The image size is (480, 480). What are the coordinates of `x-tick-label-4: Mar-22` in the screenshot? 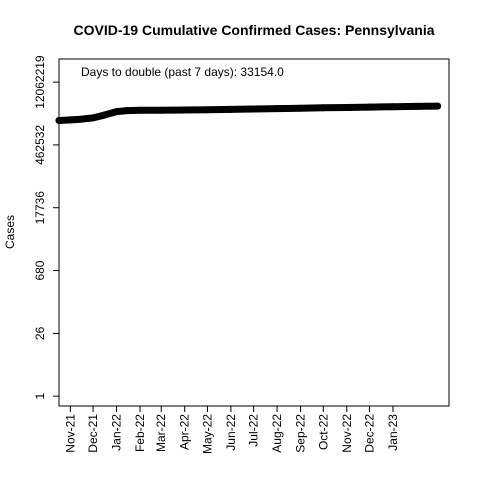 It's located at (161, 433).